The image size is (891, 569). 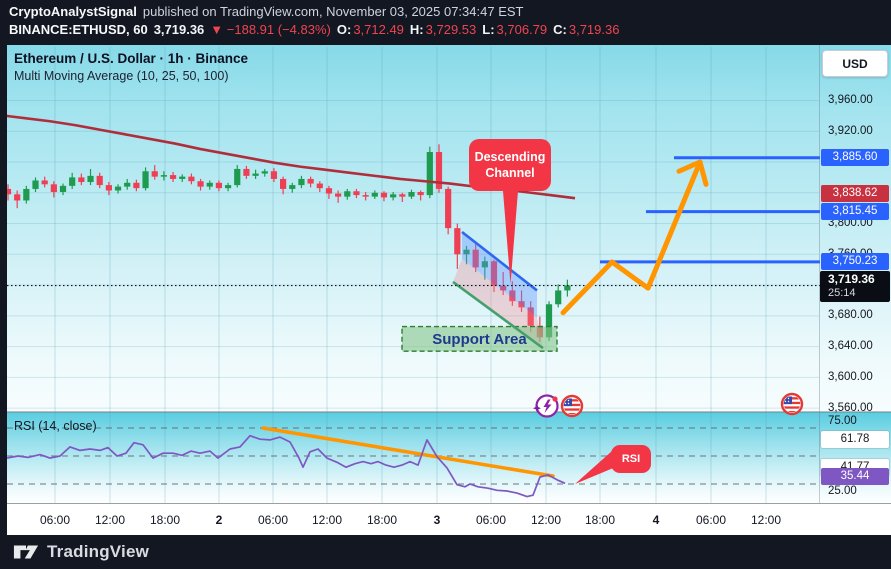 What do you see at coordinates (55, 426) in the screenshot?
I see `rsi-indicator-label: RSI (14, close)` at bounding box center [55, 426].